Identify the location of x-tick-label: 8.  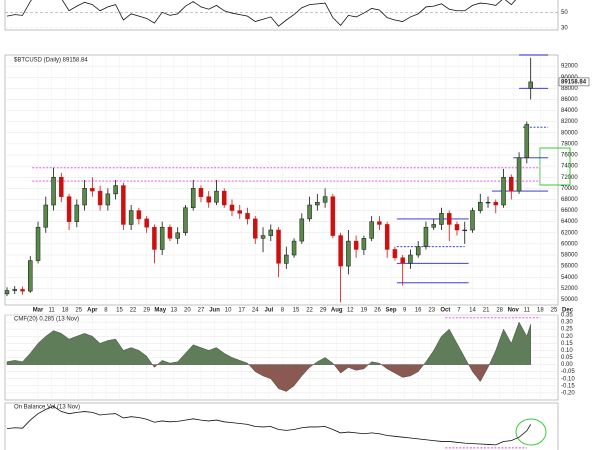
(283, 311).